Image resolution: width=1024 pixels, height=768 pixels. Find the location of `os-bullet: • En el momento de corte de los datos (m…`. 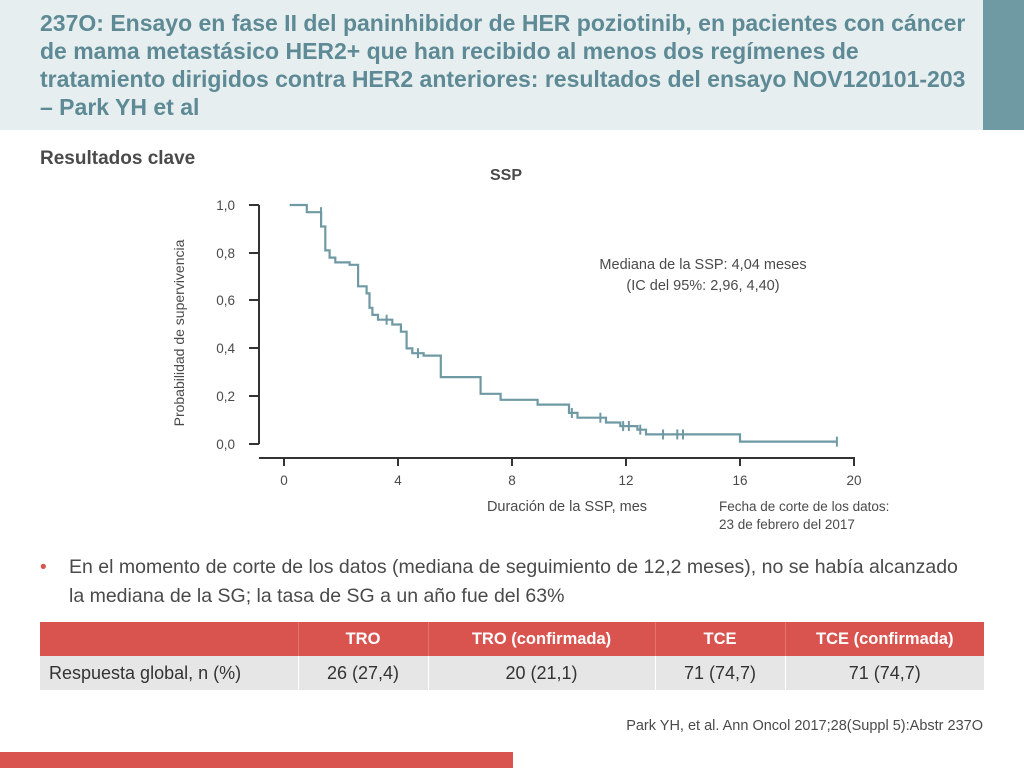

os-bullet: • En el momento de corte de los datos (m… is located at coordinates (505, 582).